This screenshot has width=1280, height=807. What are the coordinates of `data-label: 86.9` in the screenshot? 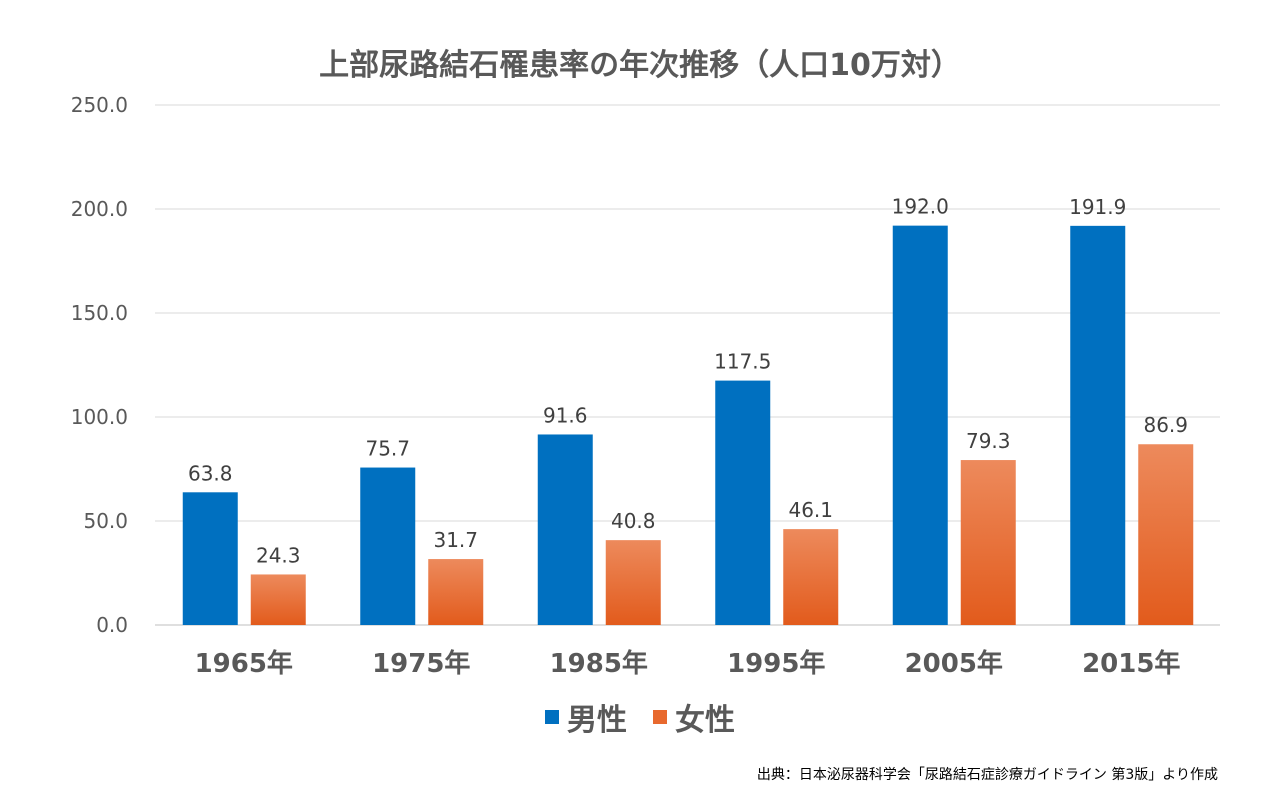 It's located at (1165, 425).